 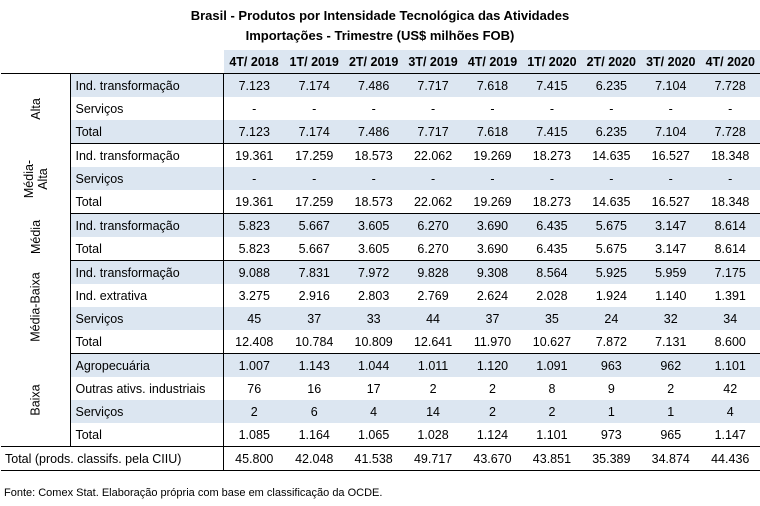 What do you see at coordinates (35, 178) in the screenshot?
I see `group-label-text: Média-Alta` at bounding box center [35, 178].